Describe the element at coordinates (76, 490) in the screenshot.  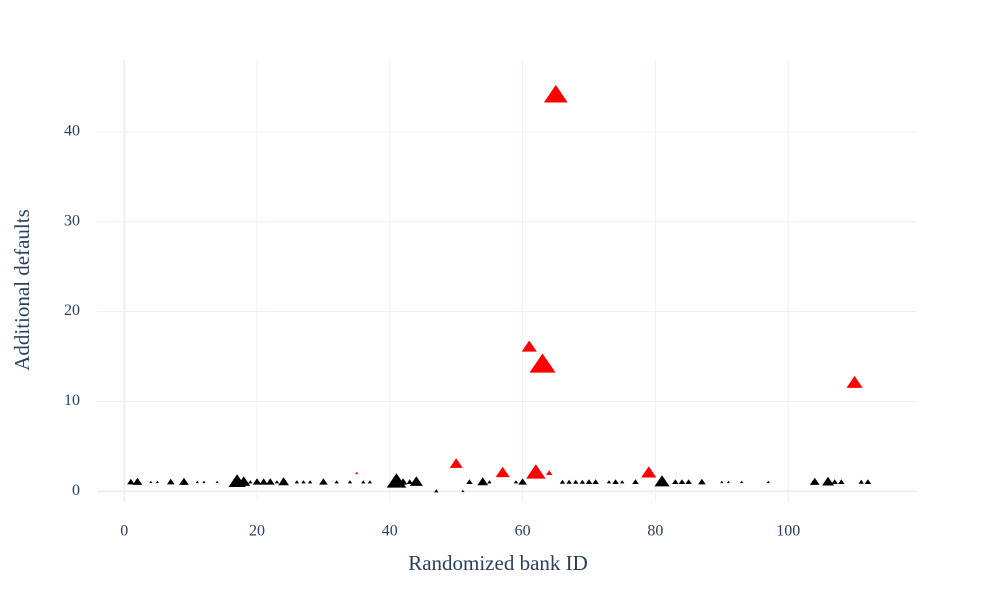
I see `y-tick-label: 0` at that location.